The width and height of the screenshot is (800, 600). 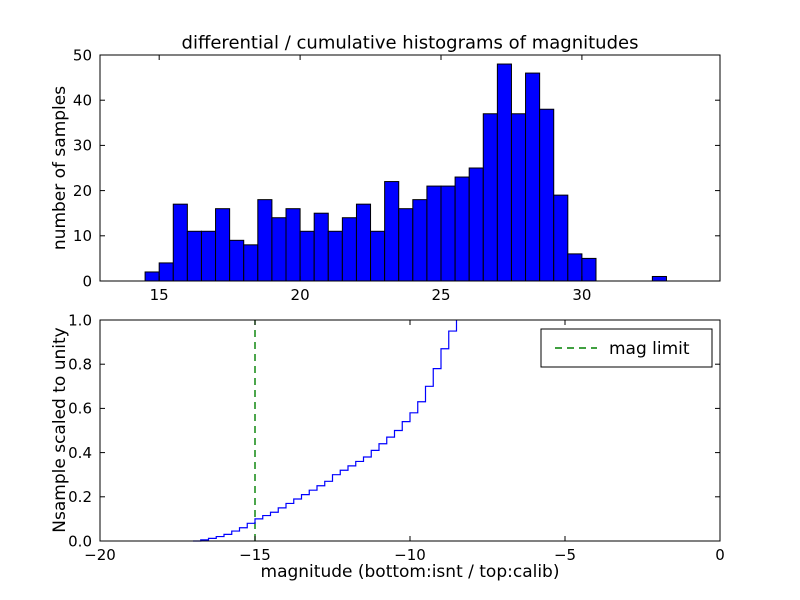 What do you see at coordinates (440, 295) in the screenshot?
I see `x-tick-label: 25` at bounding box center [440, 295].